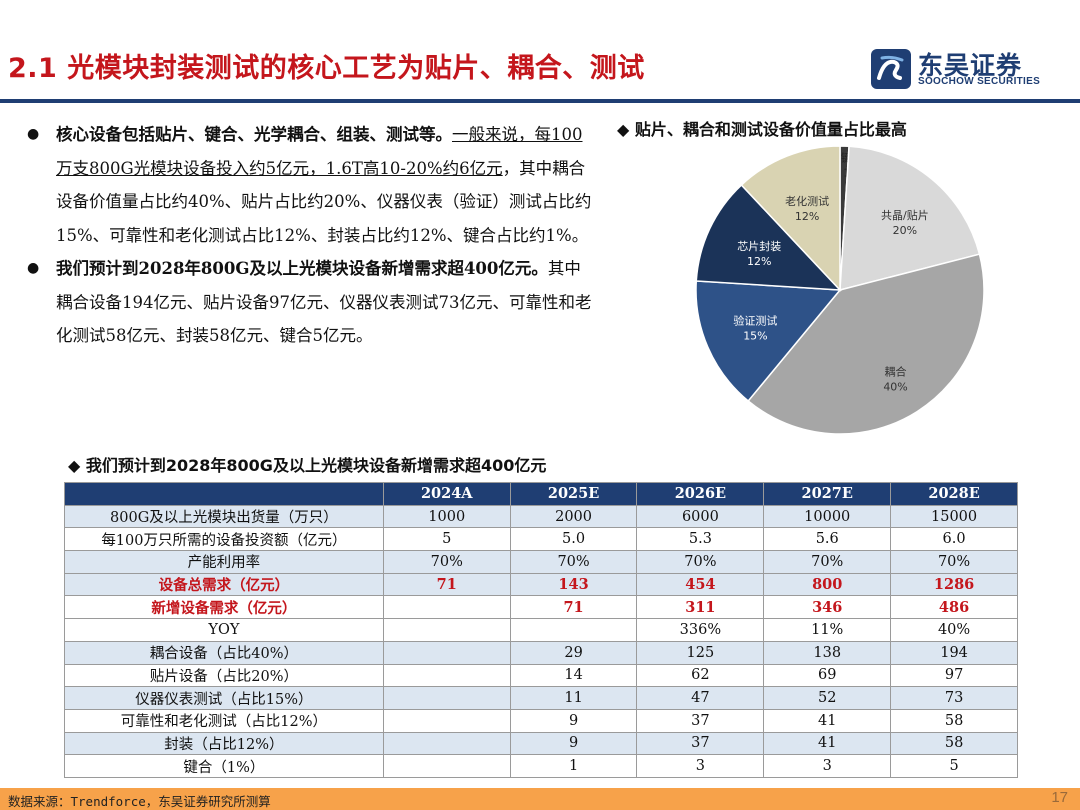 The width and height of the screenshot is (1080, 810). I want to click on row-label: 仪器仪表测试（占比15%）, so click(224, 698).